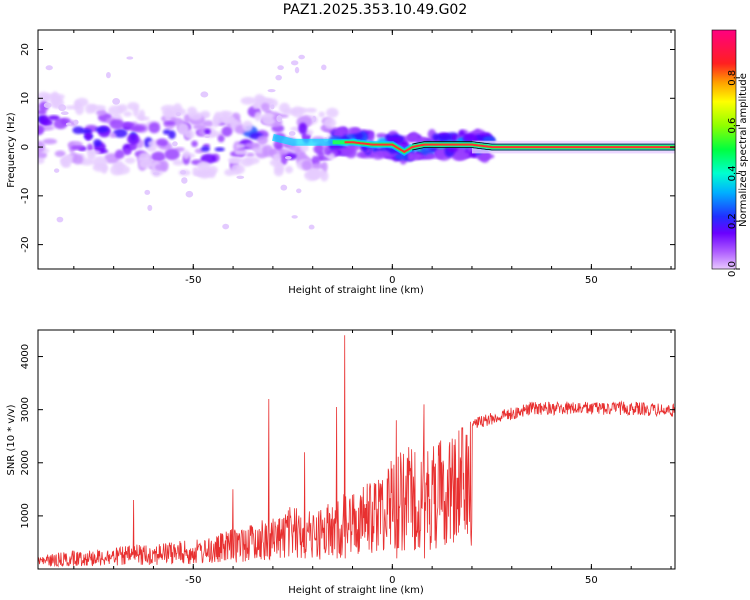  I want to click on x-tick-label: 50, so click(591, 280).